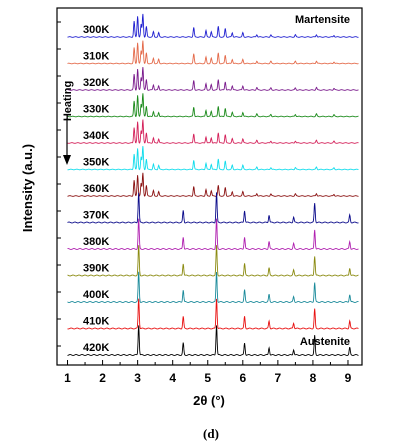 The image size is (414, 445). Describe the element at coordinates (96, 136) in the screenshot. I see `series-label-340K: 340K` at that location.